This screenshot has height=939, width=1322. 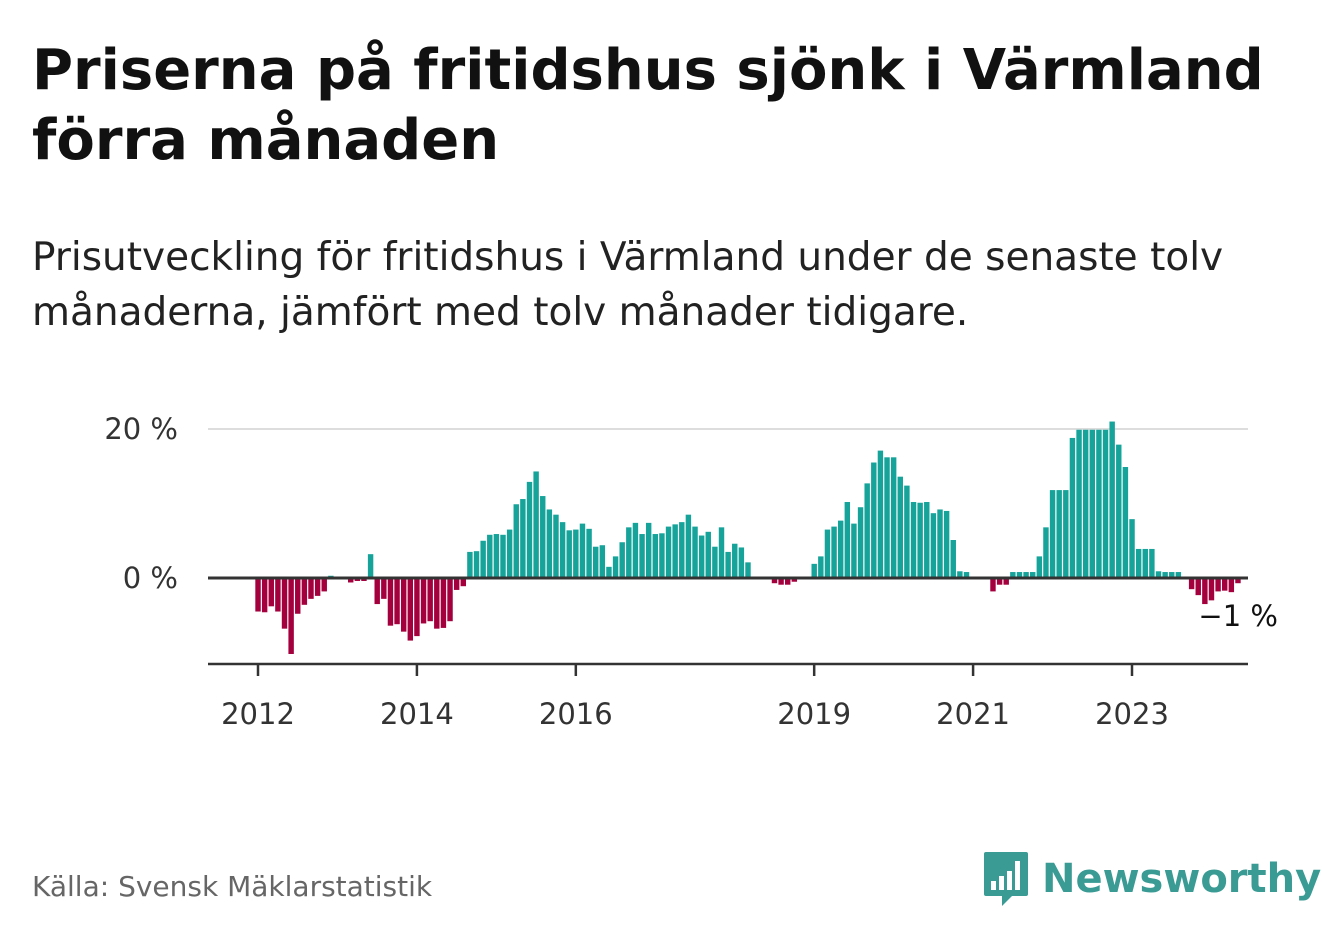 I want to click on brand-logo: Newsworthy, so click(x=1151, y=879).